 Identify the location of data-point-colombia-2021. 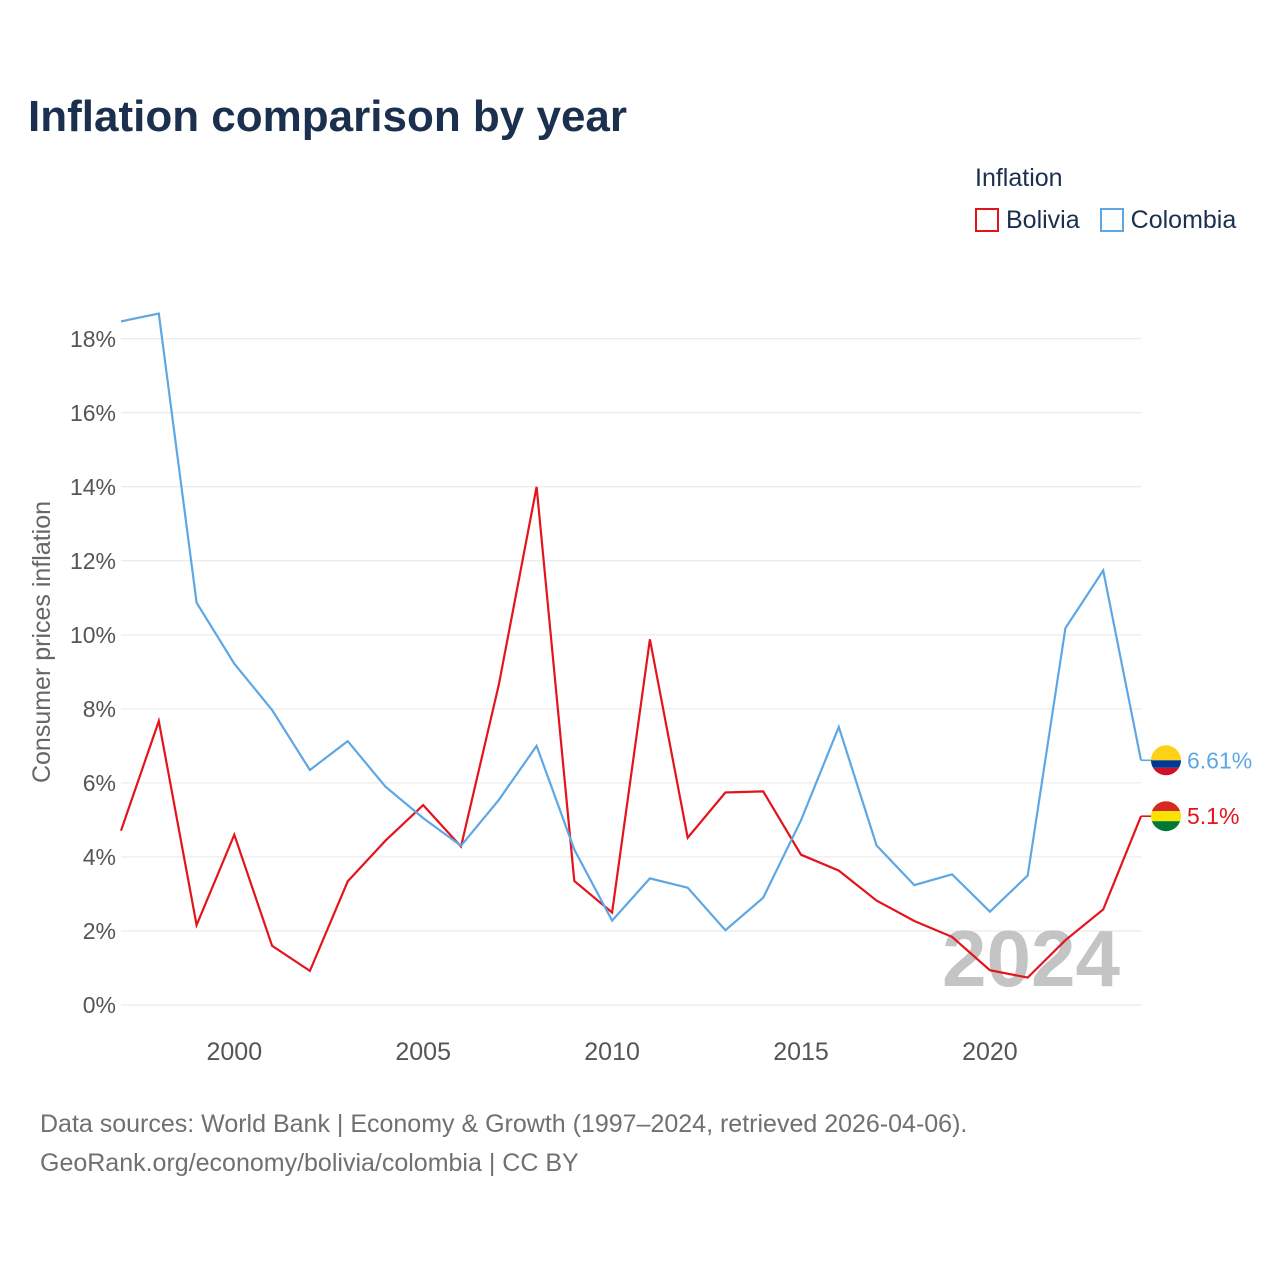
(1028, 876).